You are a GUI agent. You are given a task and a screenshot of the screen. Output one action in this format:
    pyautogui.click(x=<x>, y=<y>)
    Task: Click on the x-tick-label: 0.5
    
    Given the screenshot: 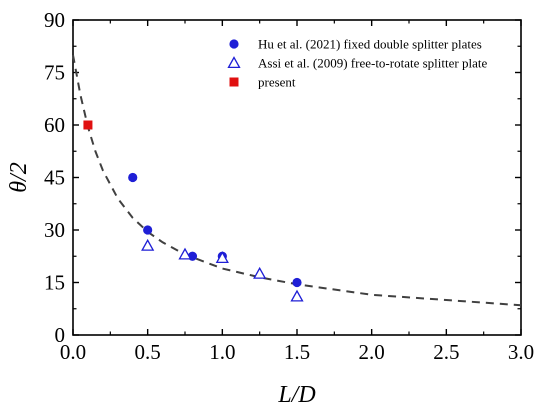 What is the action you would take?
    pyautogui.click(x=148, y=352)
    